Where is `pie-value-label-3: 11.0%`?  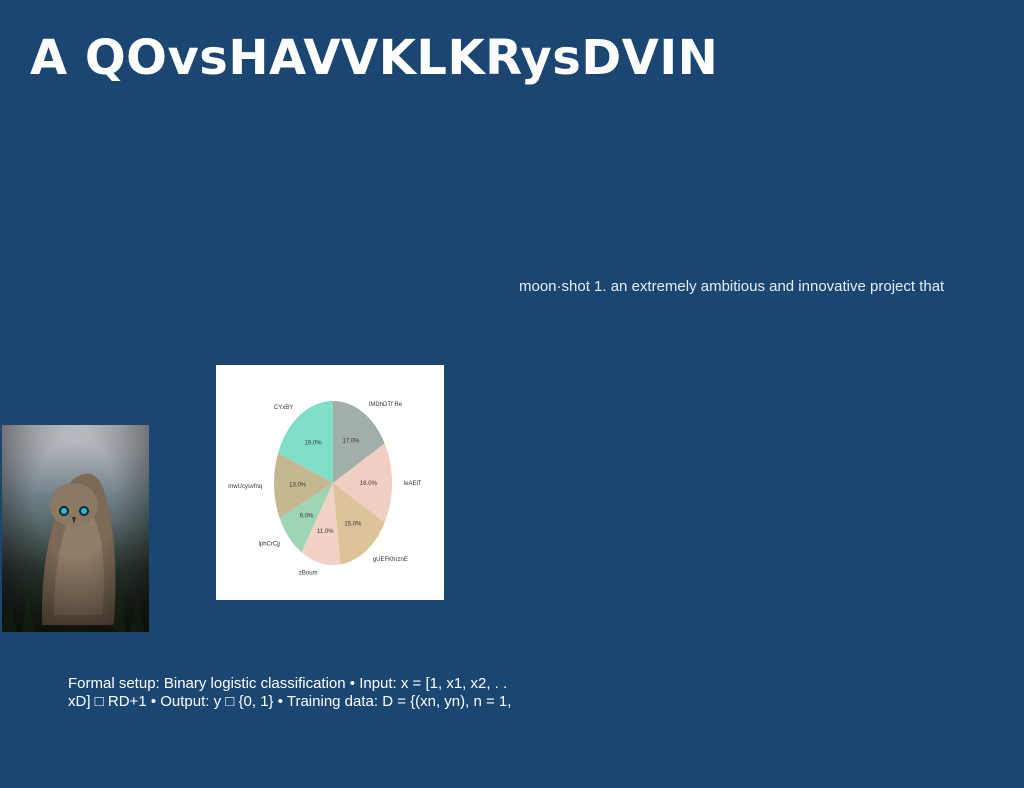 pie-value-label-3: 11.0% is located at coordinates (325, 532).